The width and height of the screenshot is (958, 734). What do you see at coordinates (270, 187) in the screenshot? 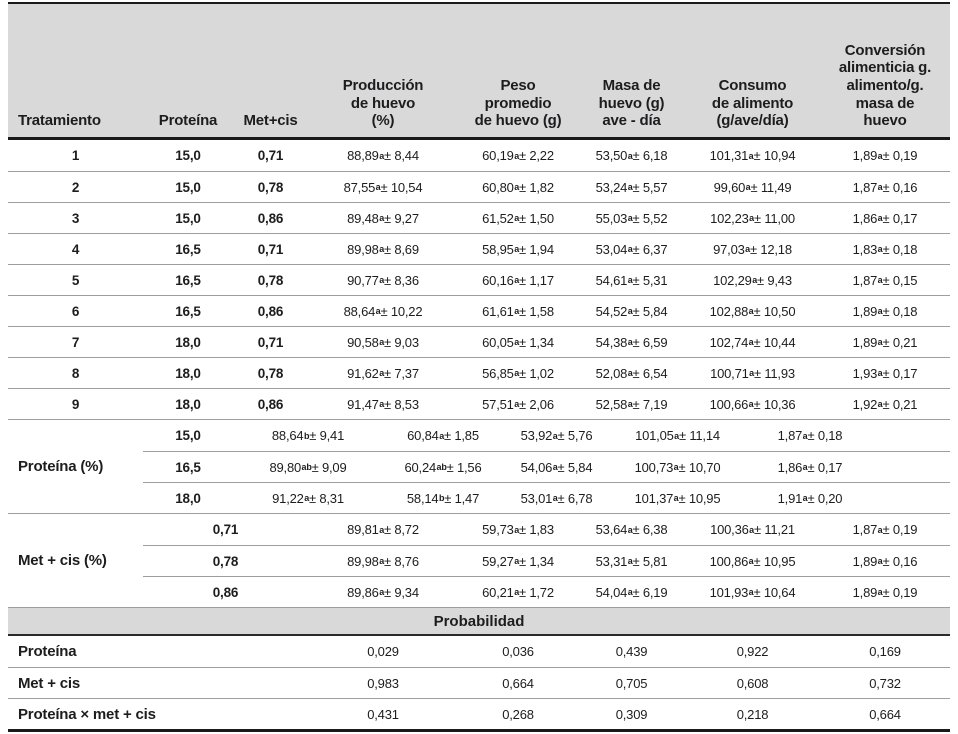
I see `cell-metcis: 0,78` at bounding box center [270, 187].